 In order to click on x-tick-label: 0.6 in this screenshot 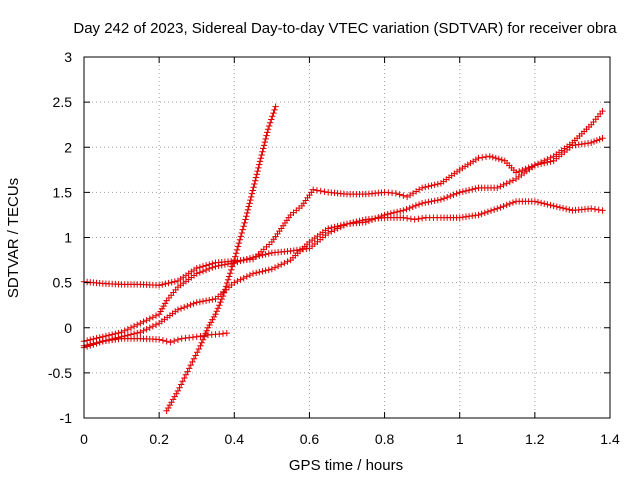, I will do `click(310, 439)`.